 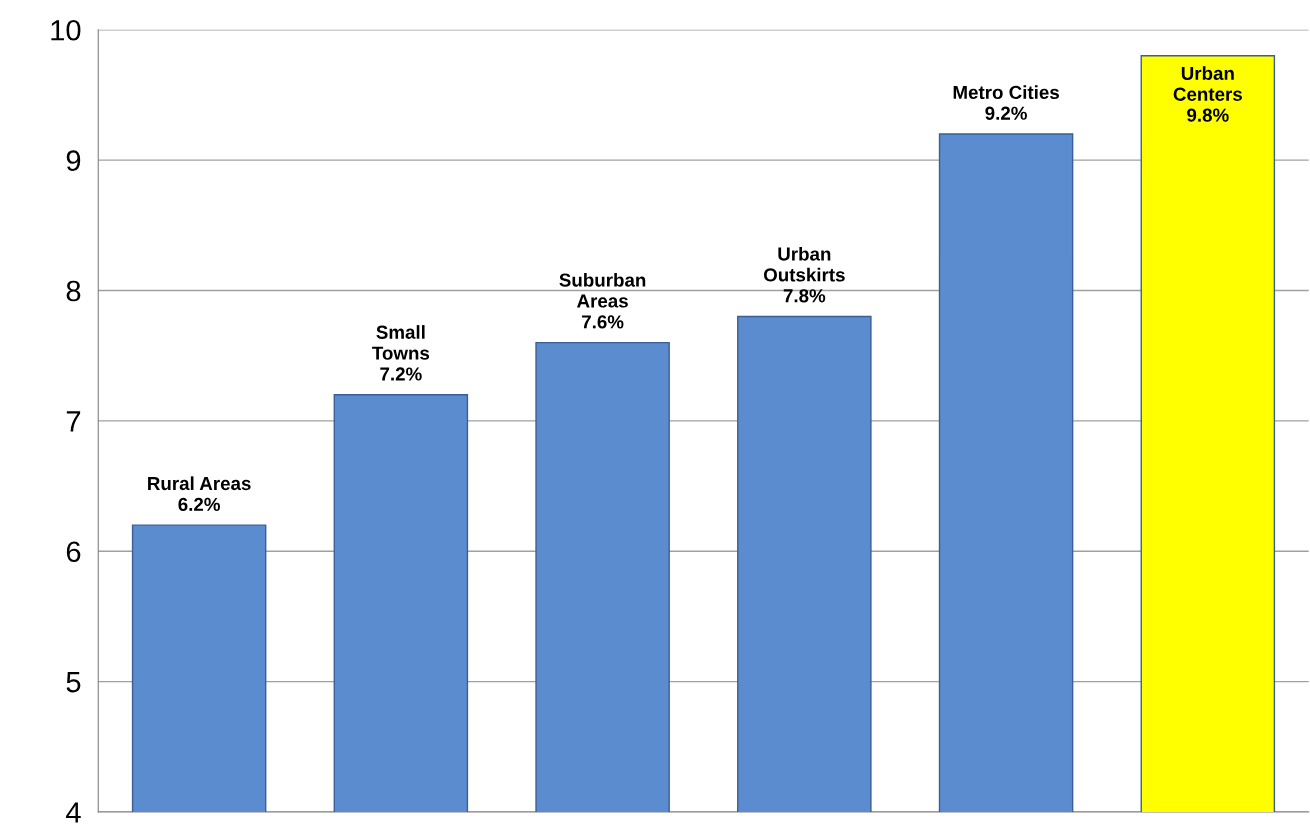 I want to click on x-tick-label: Suburban Areas, so click(x=602, y=290).